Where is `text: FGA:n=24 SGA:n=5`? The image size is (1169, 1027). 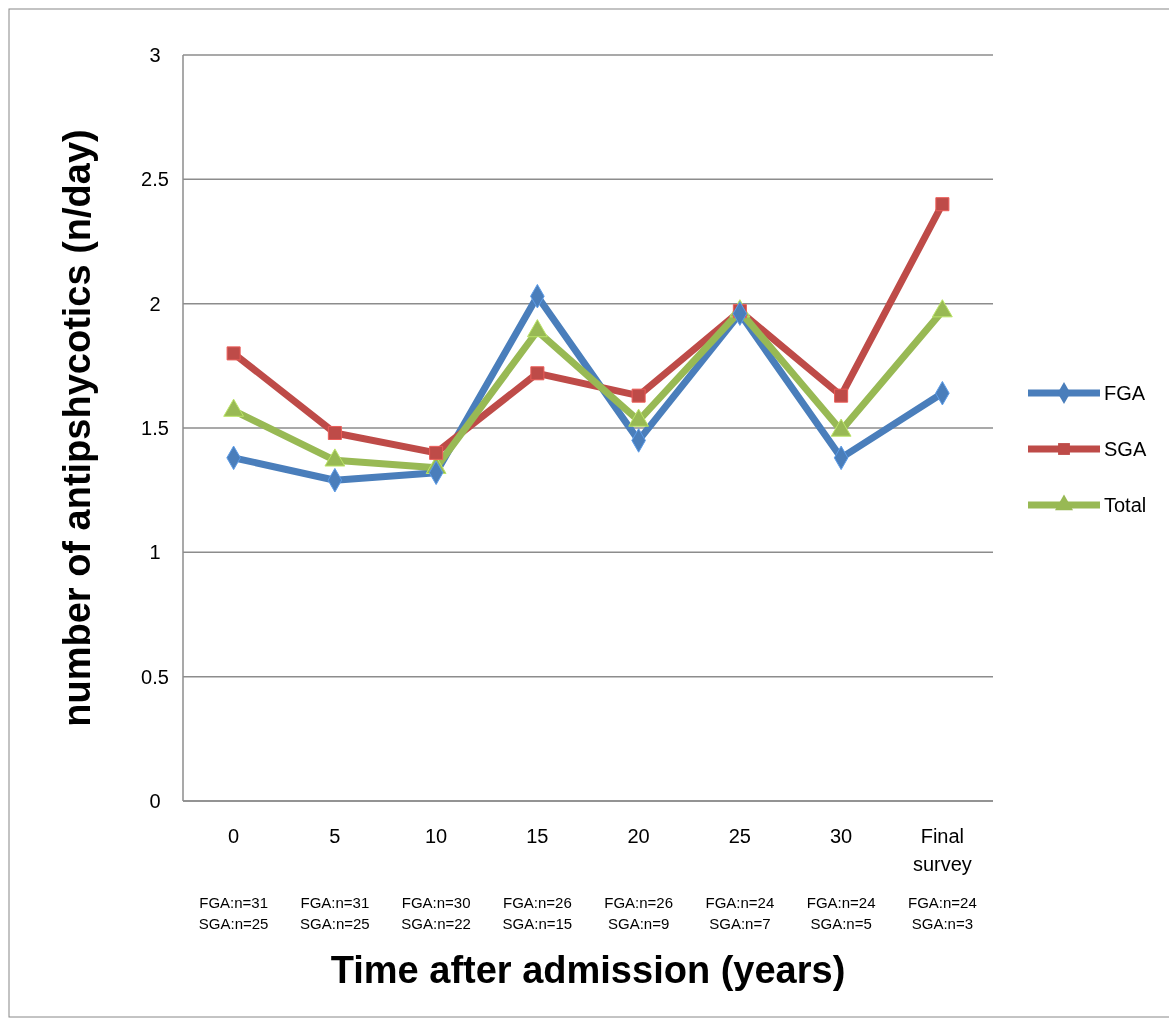 text: FGA:n=24 SGA:n=5 is located at coordinates (841, 913).